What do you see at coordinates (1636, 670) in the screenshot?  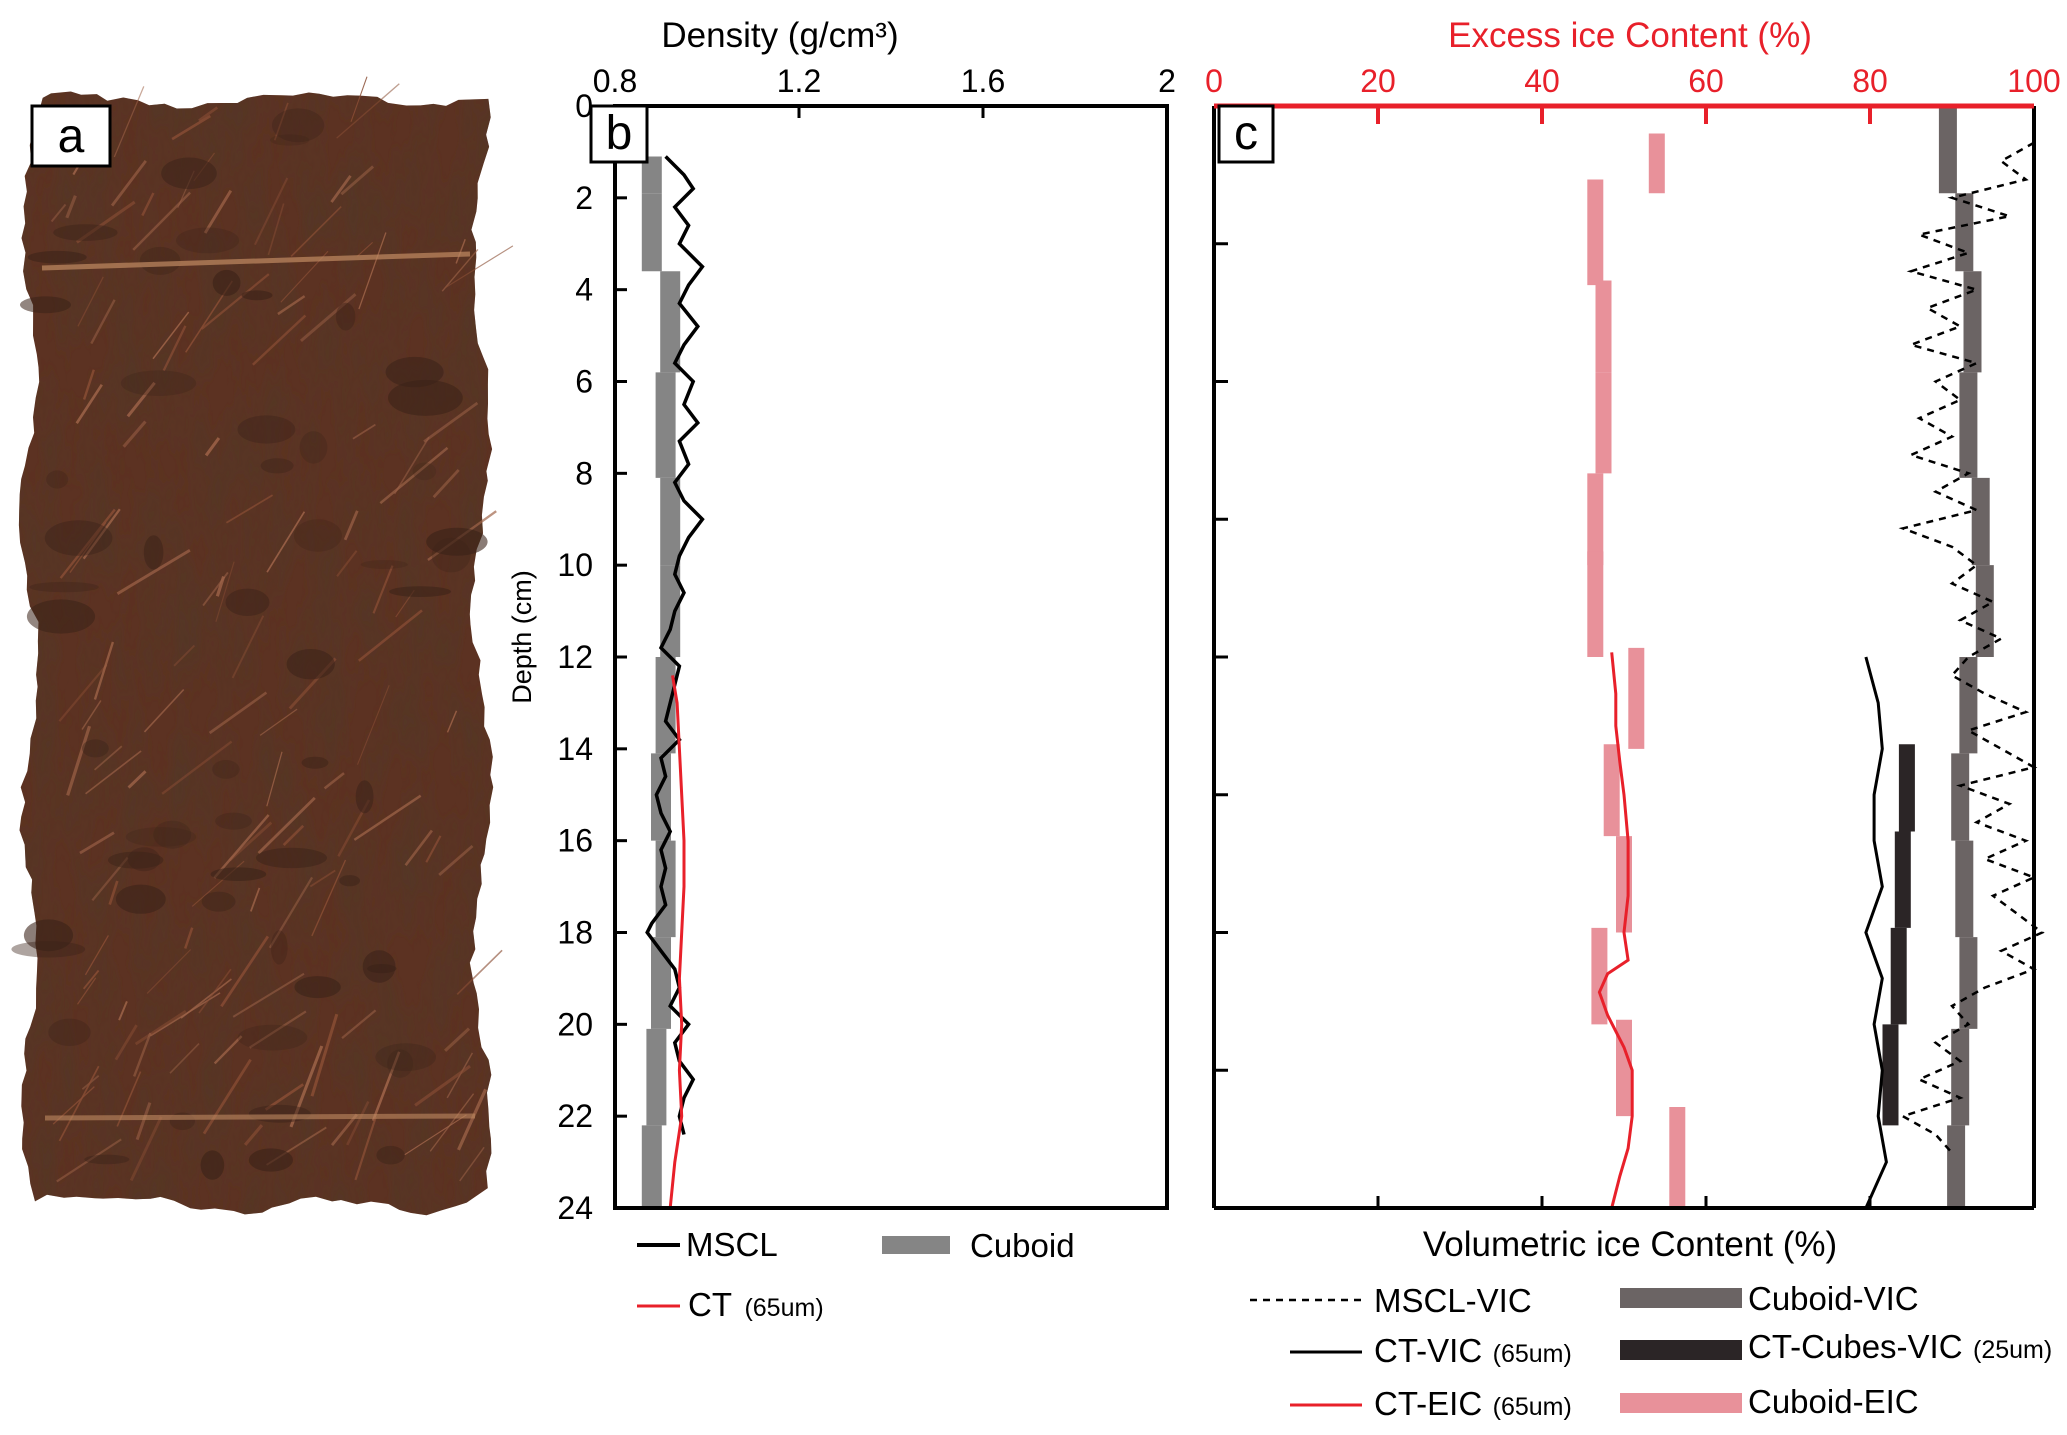 I see `cuboid-eic-series` at bounding box center [1636, 670].